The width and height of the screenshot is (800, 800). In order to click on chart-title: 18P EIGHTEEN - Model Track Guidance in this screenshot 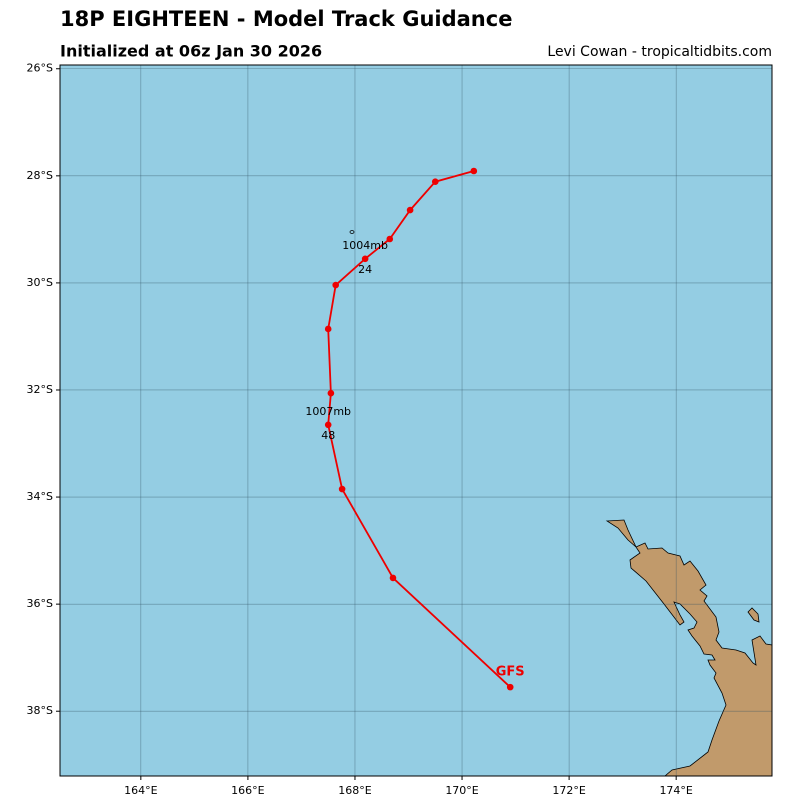, I will do `click(286, 19)`.